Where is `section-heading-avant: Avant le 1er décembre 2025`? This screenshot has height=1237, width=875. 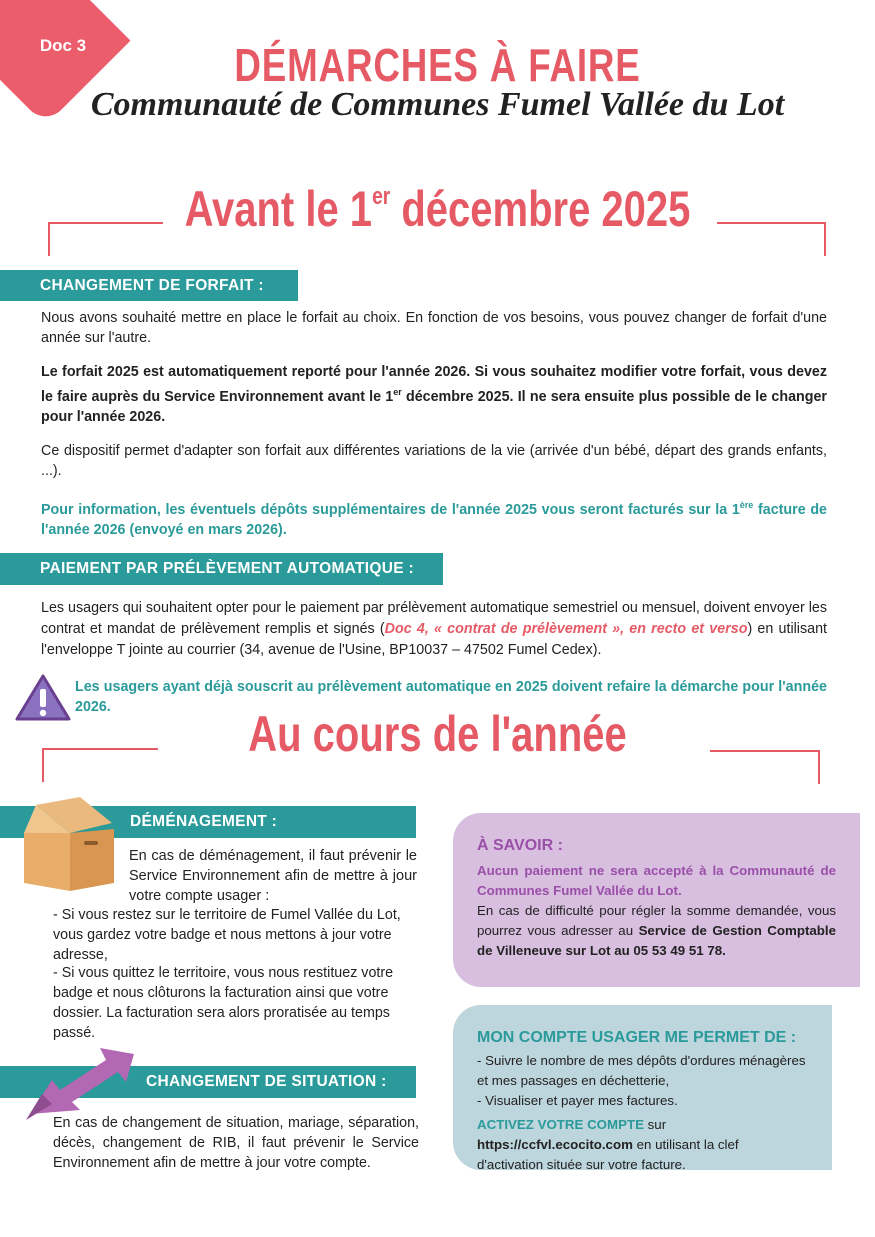 section-heading-avant: Avant le 1er décembre 2025 is located at coordinates (437, 209).